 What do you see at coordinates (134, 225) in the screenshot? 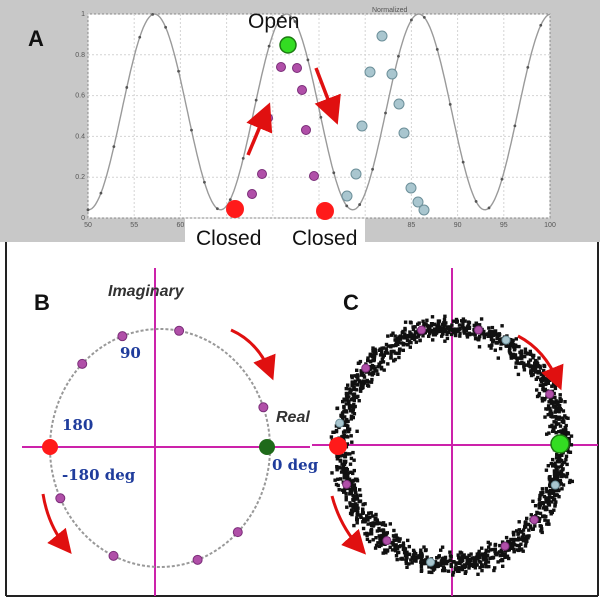
I see `x-tick-label: 55` at bounding box center [134, 225].